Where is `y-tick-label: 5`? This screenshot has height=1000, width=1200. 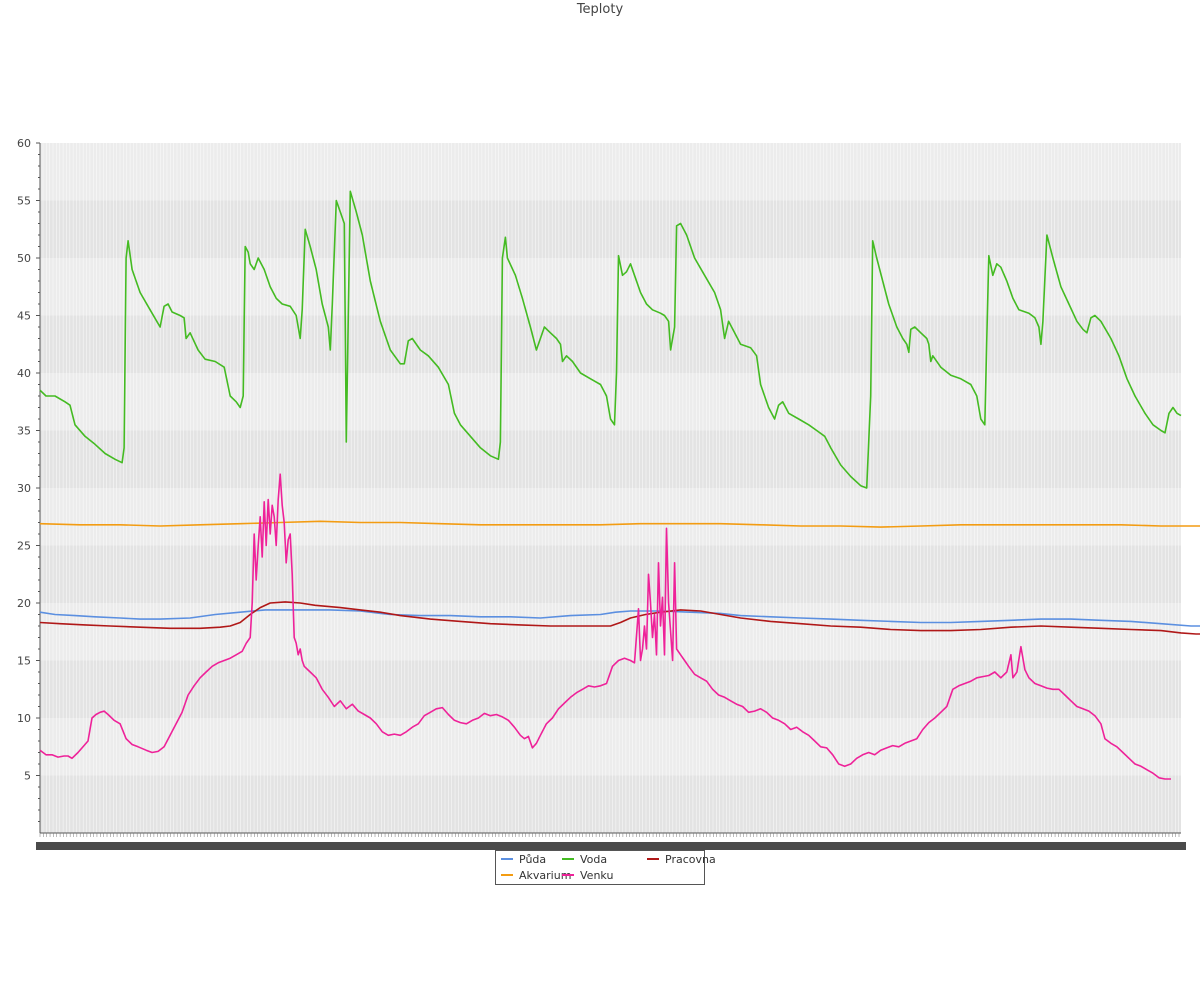
y-tick-label: 5 is located at coordinates (27, 776).